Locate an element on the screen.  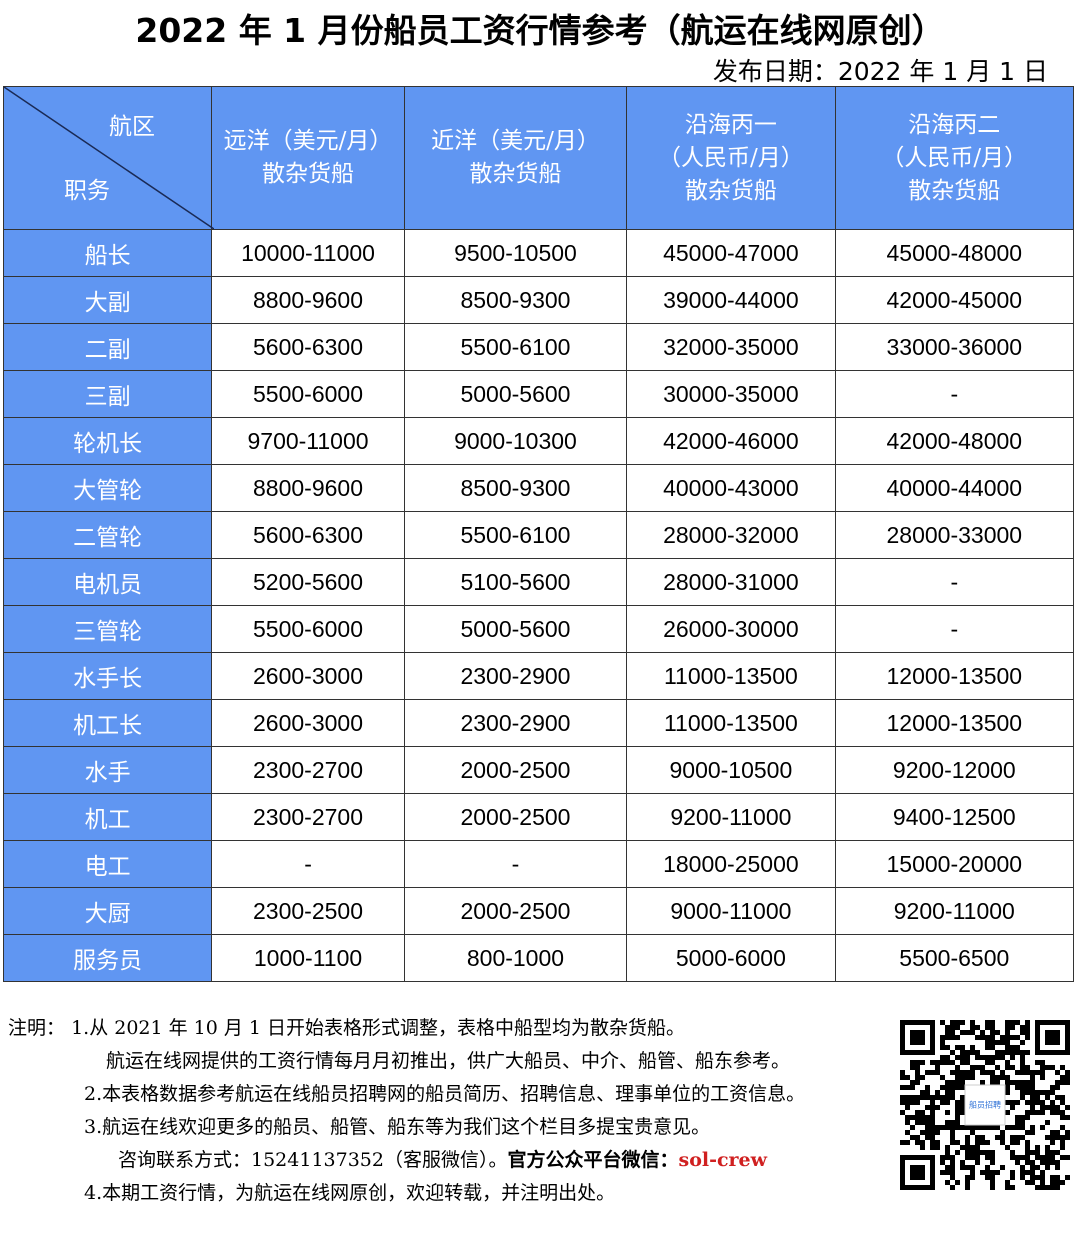
role-cell: 电机员 is located at coordinates (107, 582).